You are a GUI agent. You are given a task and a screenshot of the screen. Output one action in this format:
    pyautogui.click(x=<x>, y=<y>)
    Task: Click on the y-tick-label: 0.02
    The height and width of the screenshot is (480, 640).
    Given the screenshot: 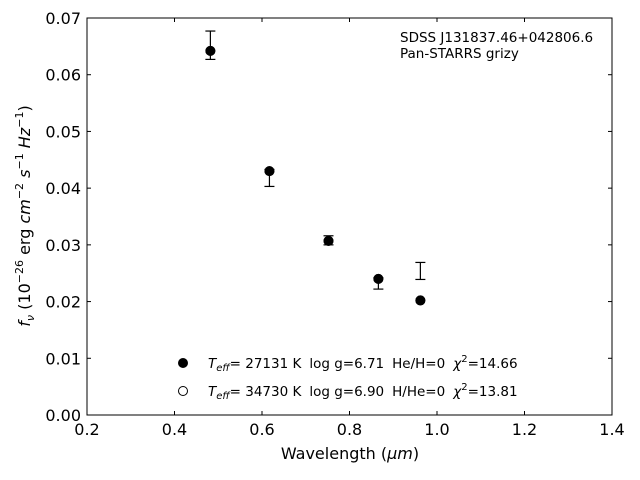 What is the action you would take?
    pyautogui.click(x=63, y=302)
    